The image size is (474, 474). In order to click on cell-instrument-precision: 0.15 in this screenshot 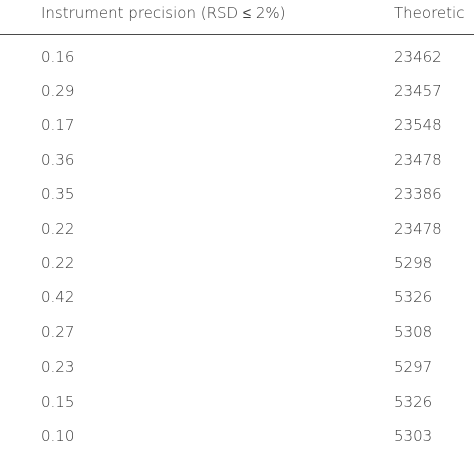, I will do `click(58, 402)`.